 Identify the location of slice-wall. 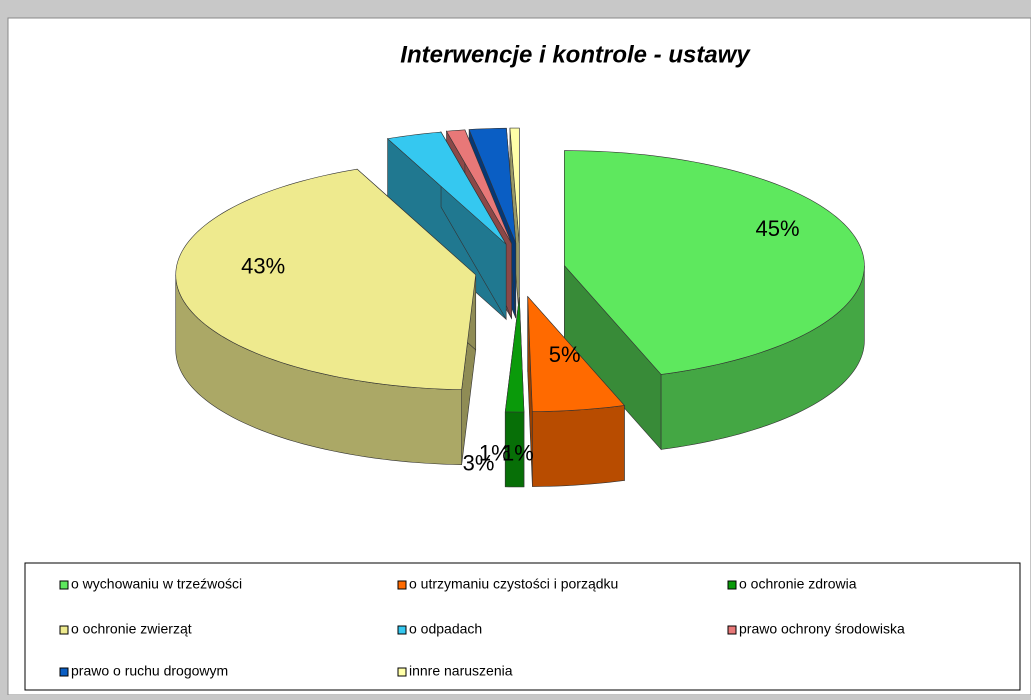
(578, 446).